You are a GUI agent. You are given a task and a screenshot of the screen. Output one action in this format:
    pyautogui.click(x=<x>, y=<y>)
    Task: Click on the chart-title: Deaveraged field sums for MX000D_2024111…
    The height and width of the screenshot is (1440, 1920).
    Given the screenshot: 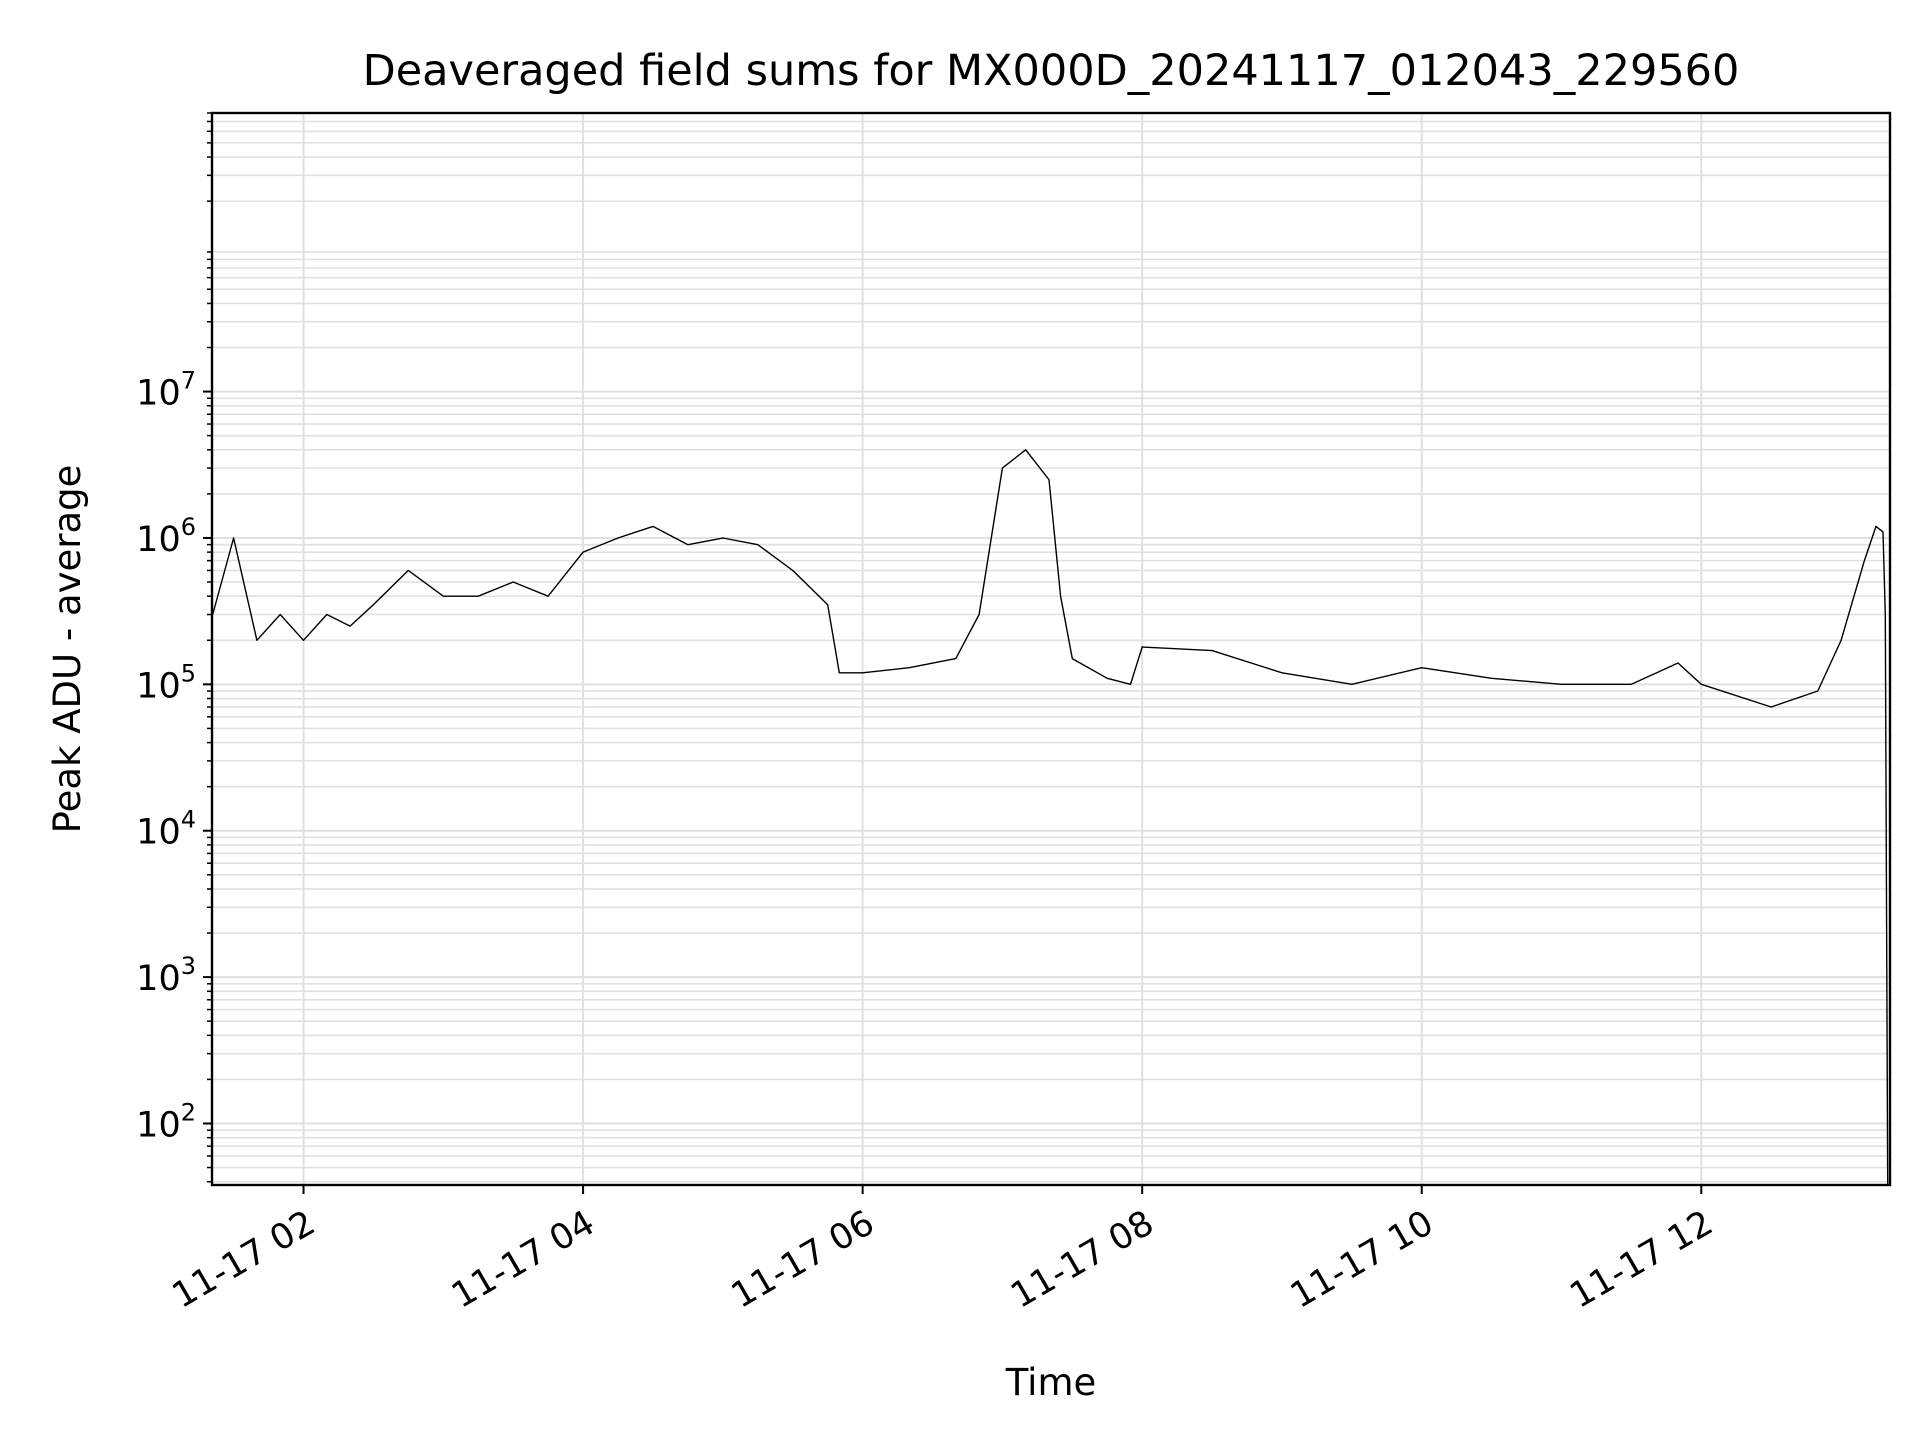 What is the action you would take?
    pyautogui.click(x=1051, y=71)
    